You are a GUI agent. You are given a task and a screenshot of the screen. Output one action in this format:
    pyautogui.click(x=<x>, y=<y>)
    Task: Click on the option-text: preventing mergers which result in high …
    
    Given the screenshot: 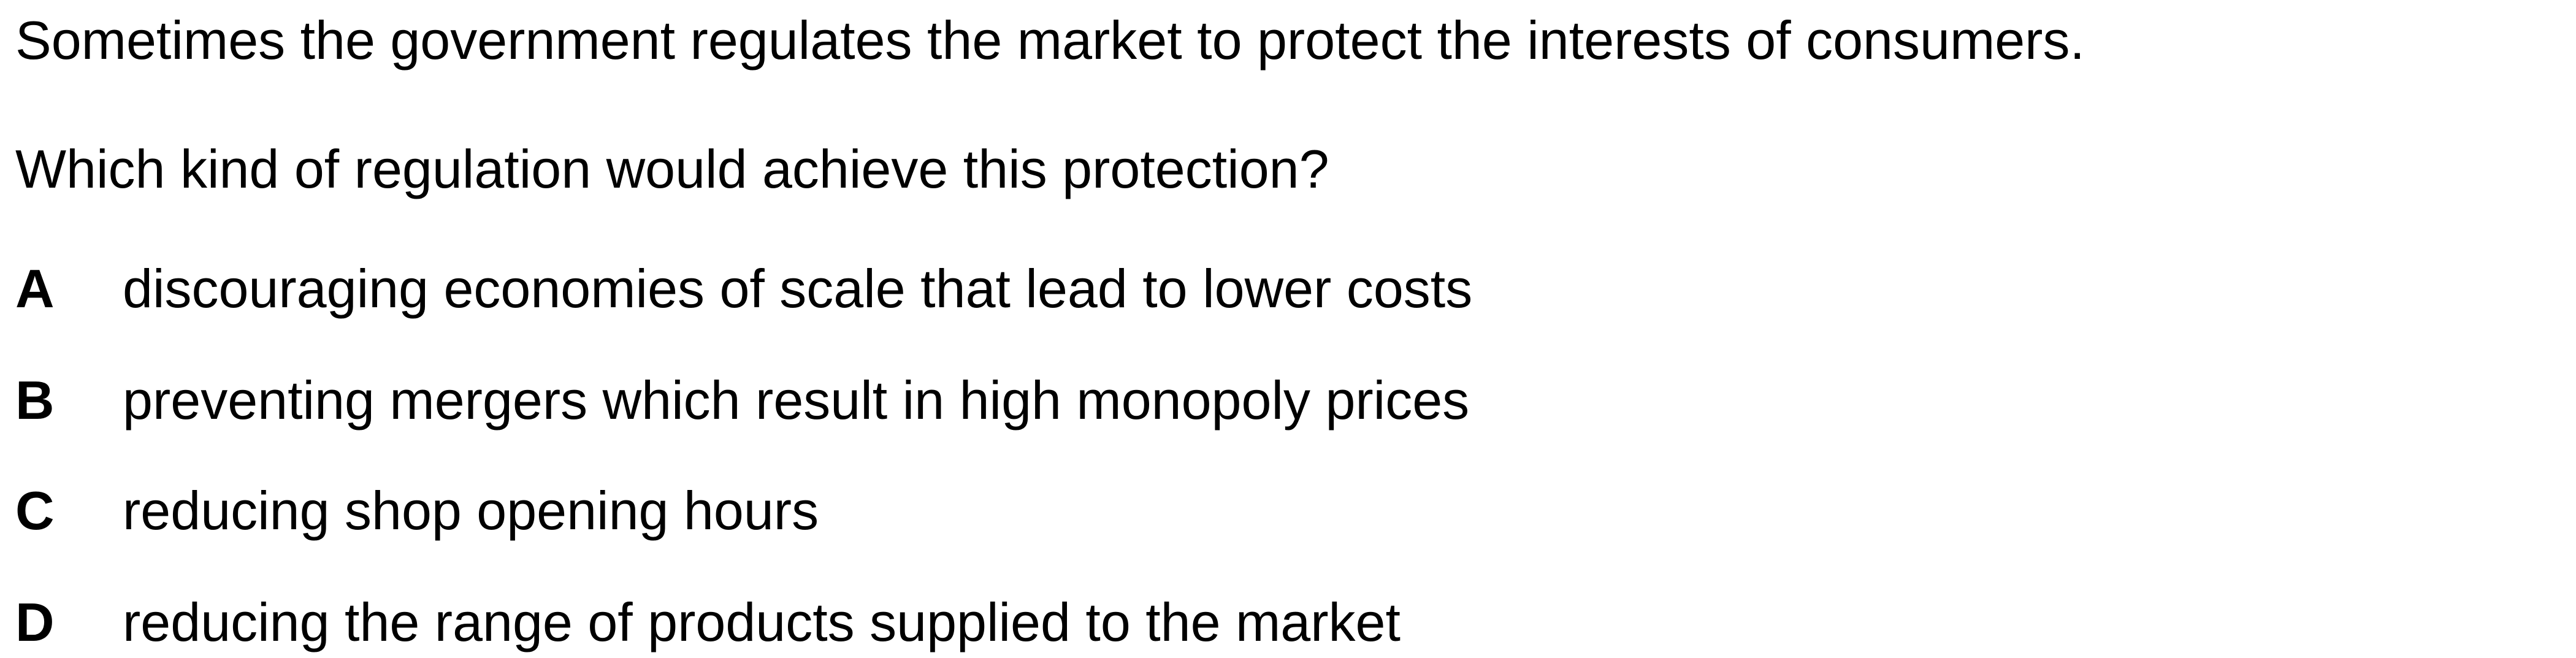 What is the action you would take?
    pyautogui.click(x=796, y=400)
    